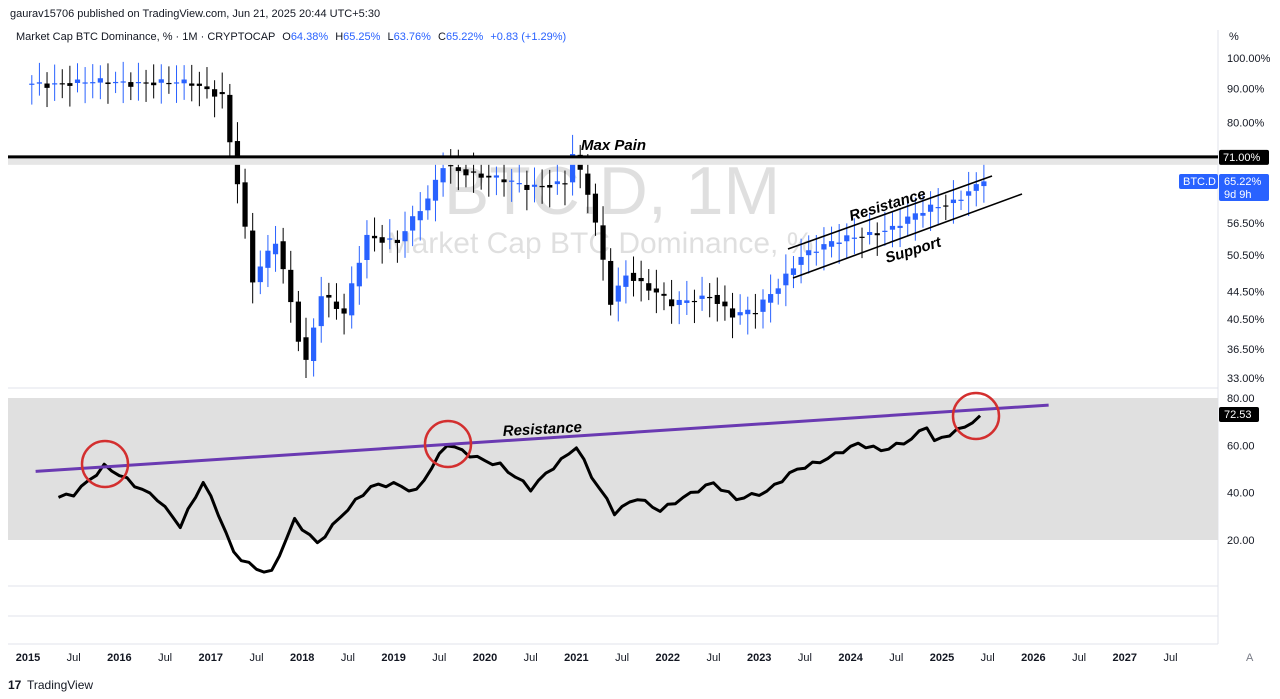  What do you see at coordinates (1250, 658) in the screenshot?
I see `auto-scale-button: A` at bounding box center [1250, 658].